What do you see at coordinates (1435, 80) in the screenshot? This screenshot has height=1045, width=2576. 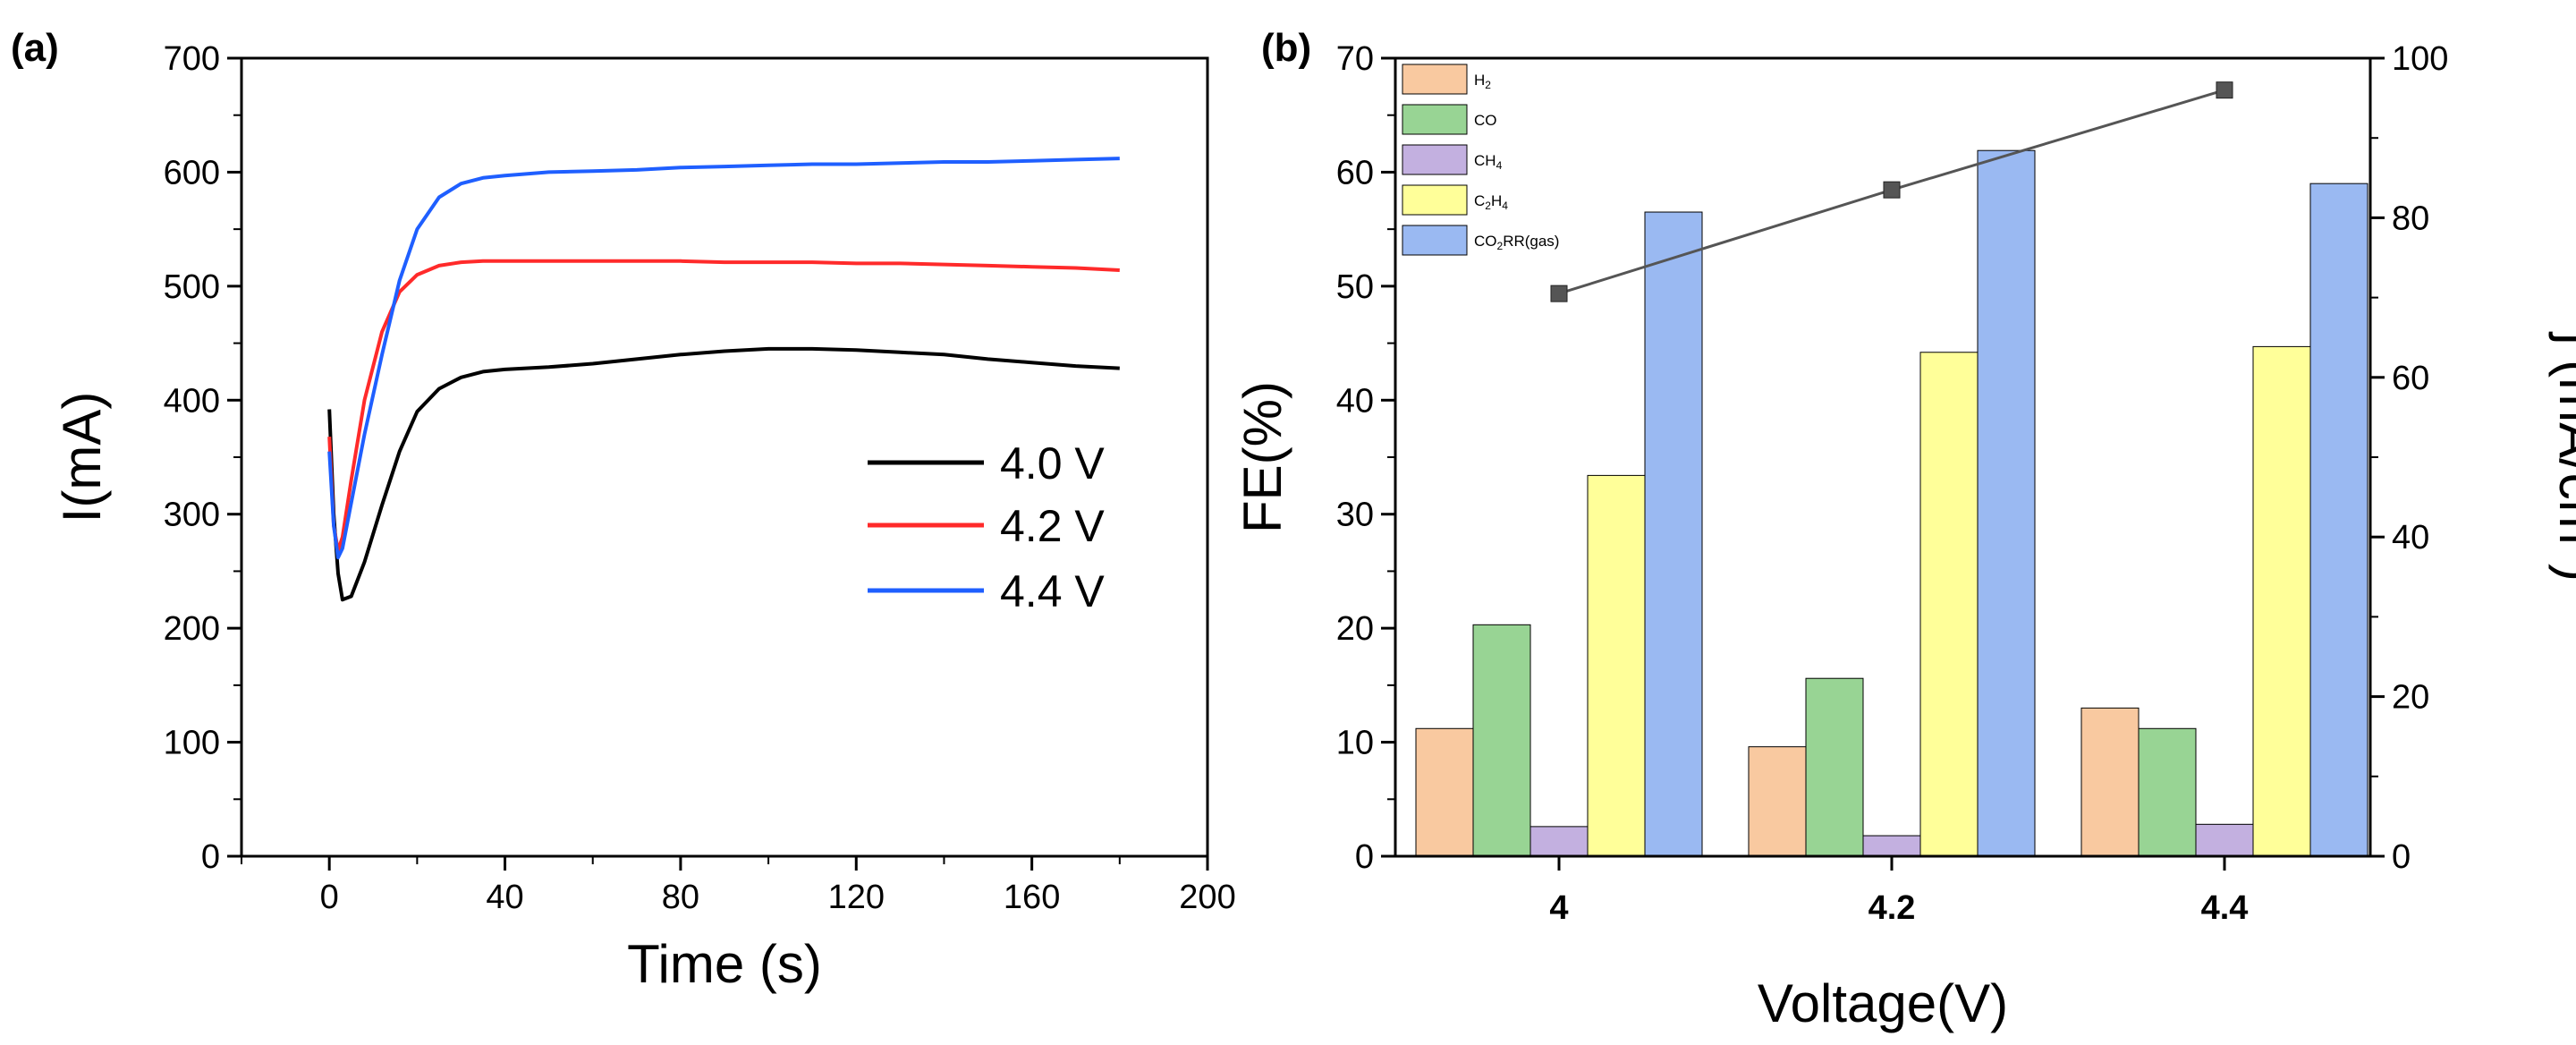 I see `legend-swatch-h2` at bounding box center [1435, 80].